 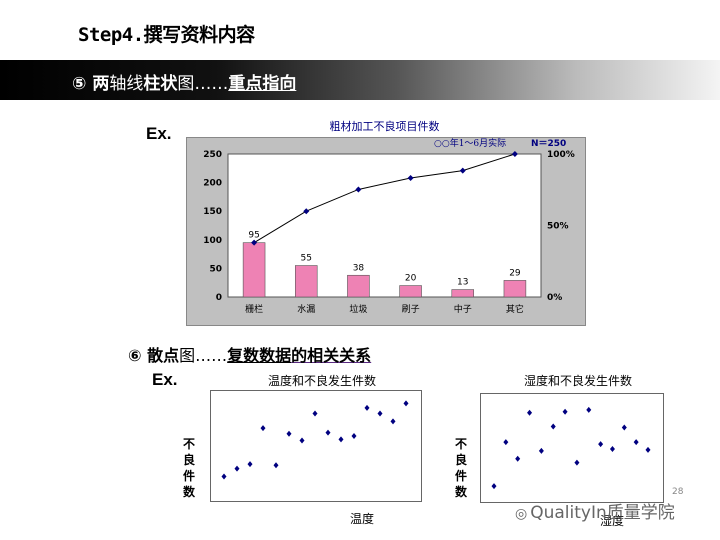 What do you see at coordinates (362, 519) in the screenshot?
I see `scatter-1-xlabel: 温度` at bounding box center [362, 519].